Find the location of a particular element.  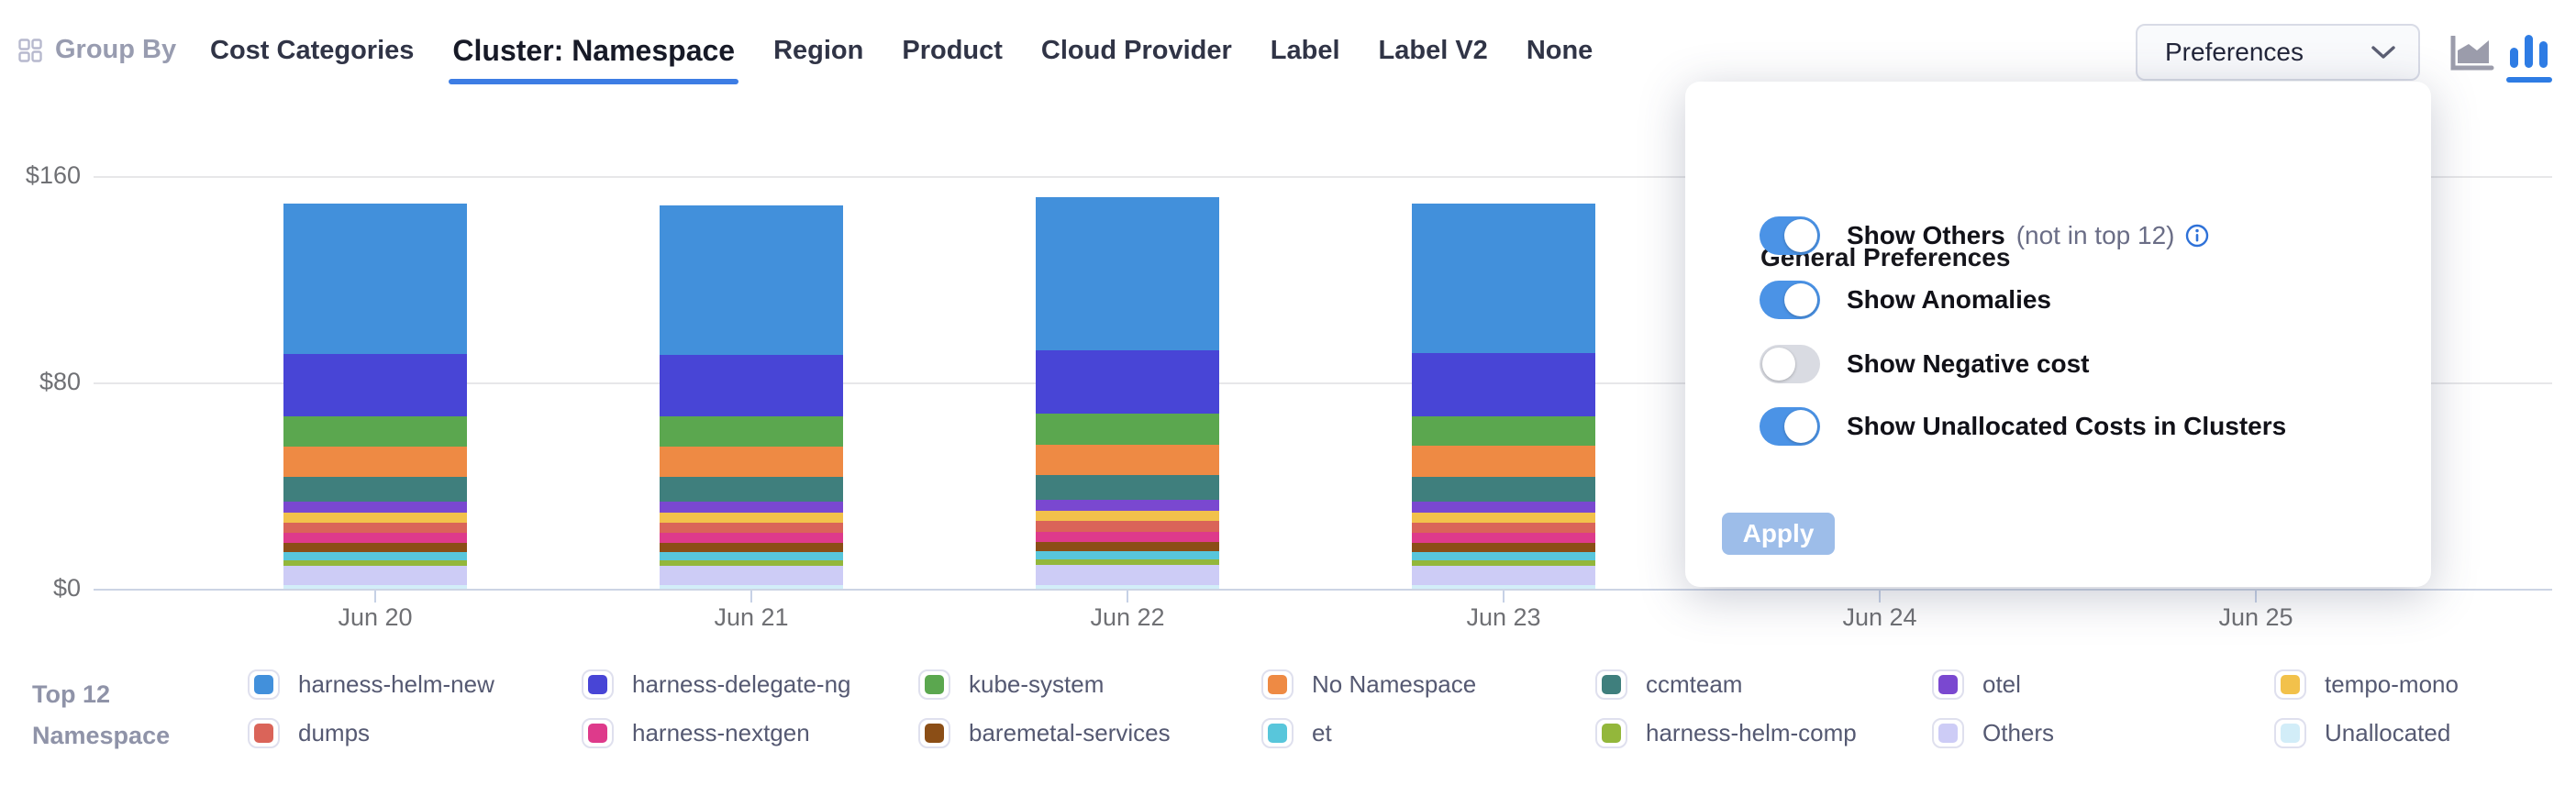

toggle-label: Show Unallocated Costs in Clusters is located at coordinates (2067, 426).